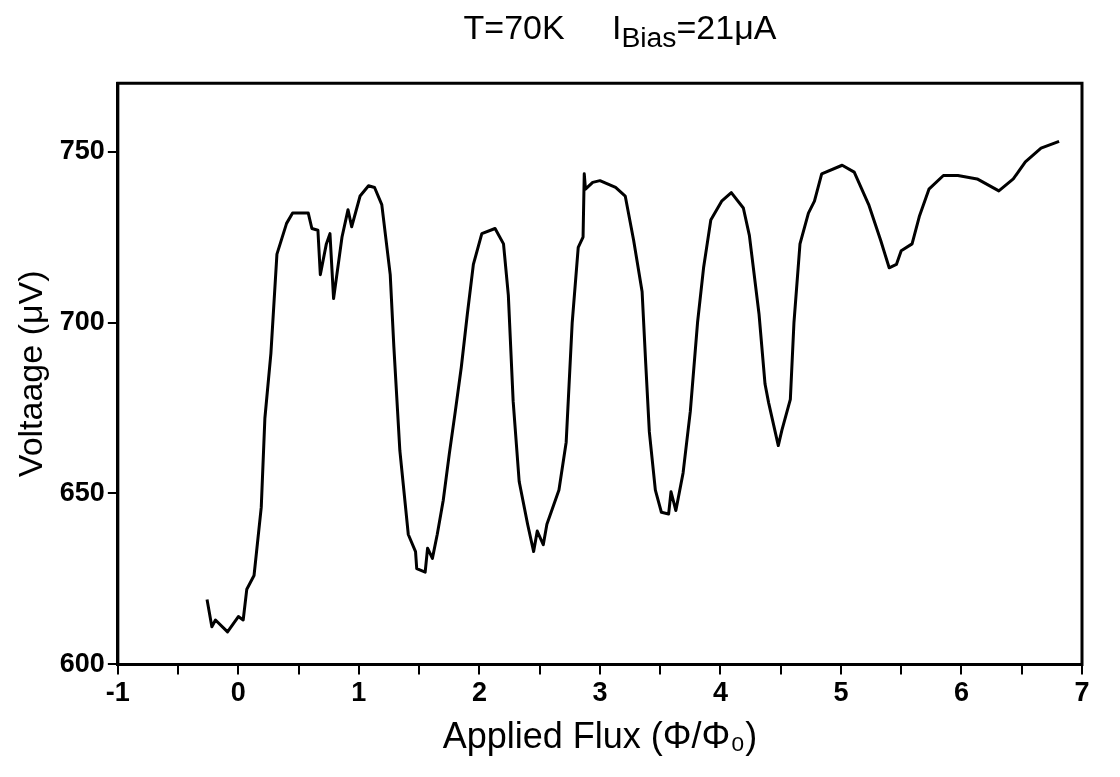 The image size is (1120, 777). What do you see at coordinates (841, 692) in the screenshot?
I see `x-tick-label: 5` at bounding box center [841, 692].